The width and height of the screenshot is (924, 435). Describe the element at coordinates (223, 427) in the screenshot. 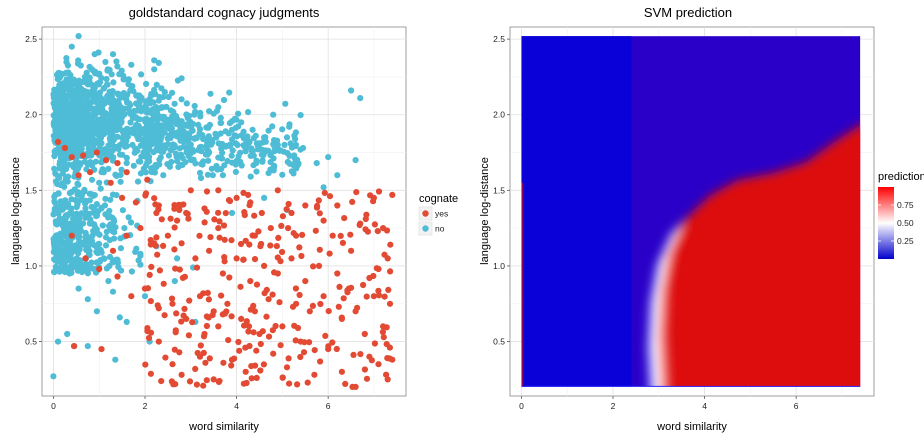

I see `scatter-x-axis-title: word similarity` at that location.